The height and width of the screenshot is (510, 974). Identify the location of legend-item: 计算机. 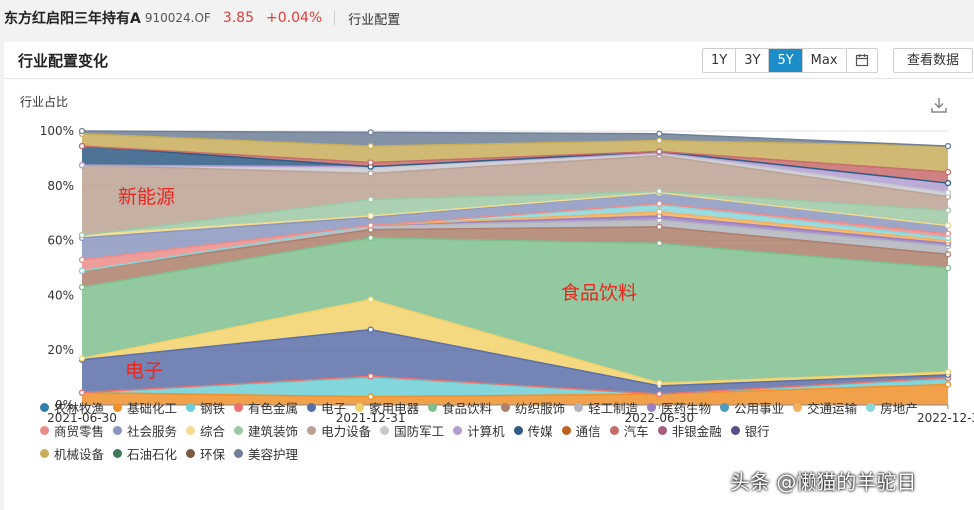
(479, 430).